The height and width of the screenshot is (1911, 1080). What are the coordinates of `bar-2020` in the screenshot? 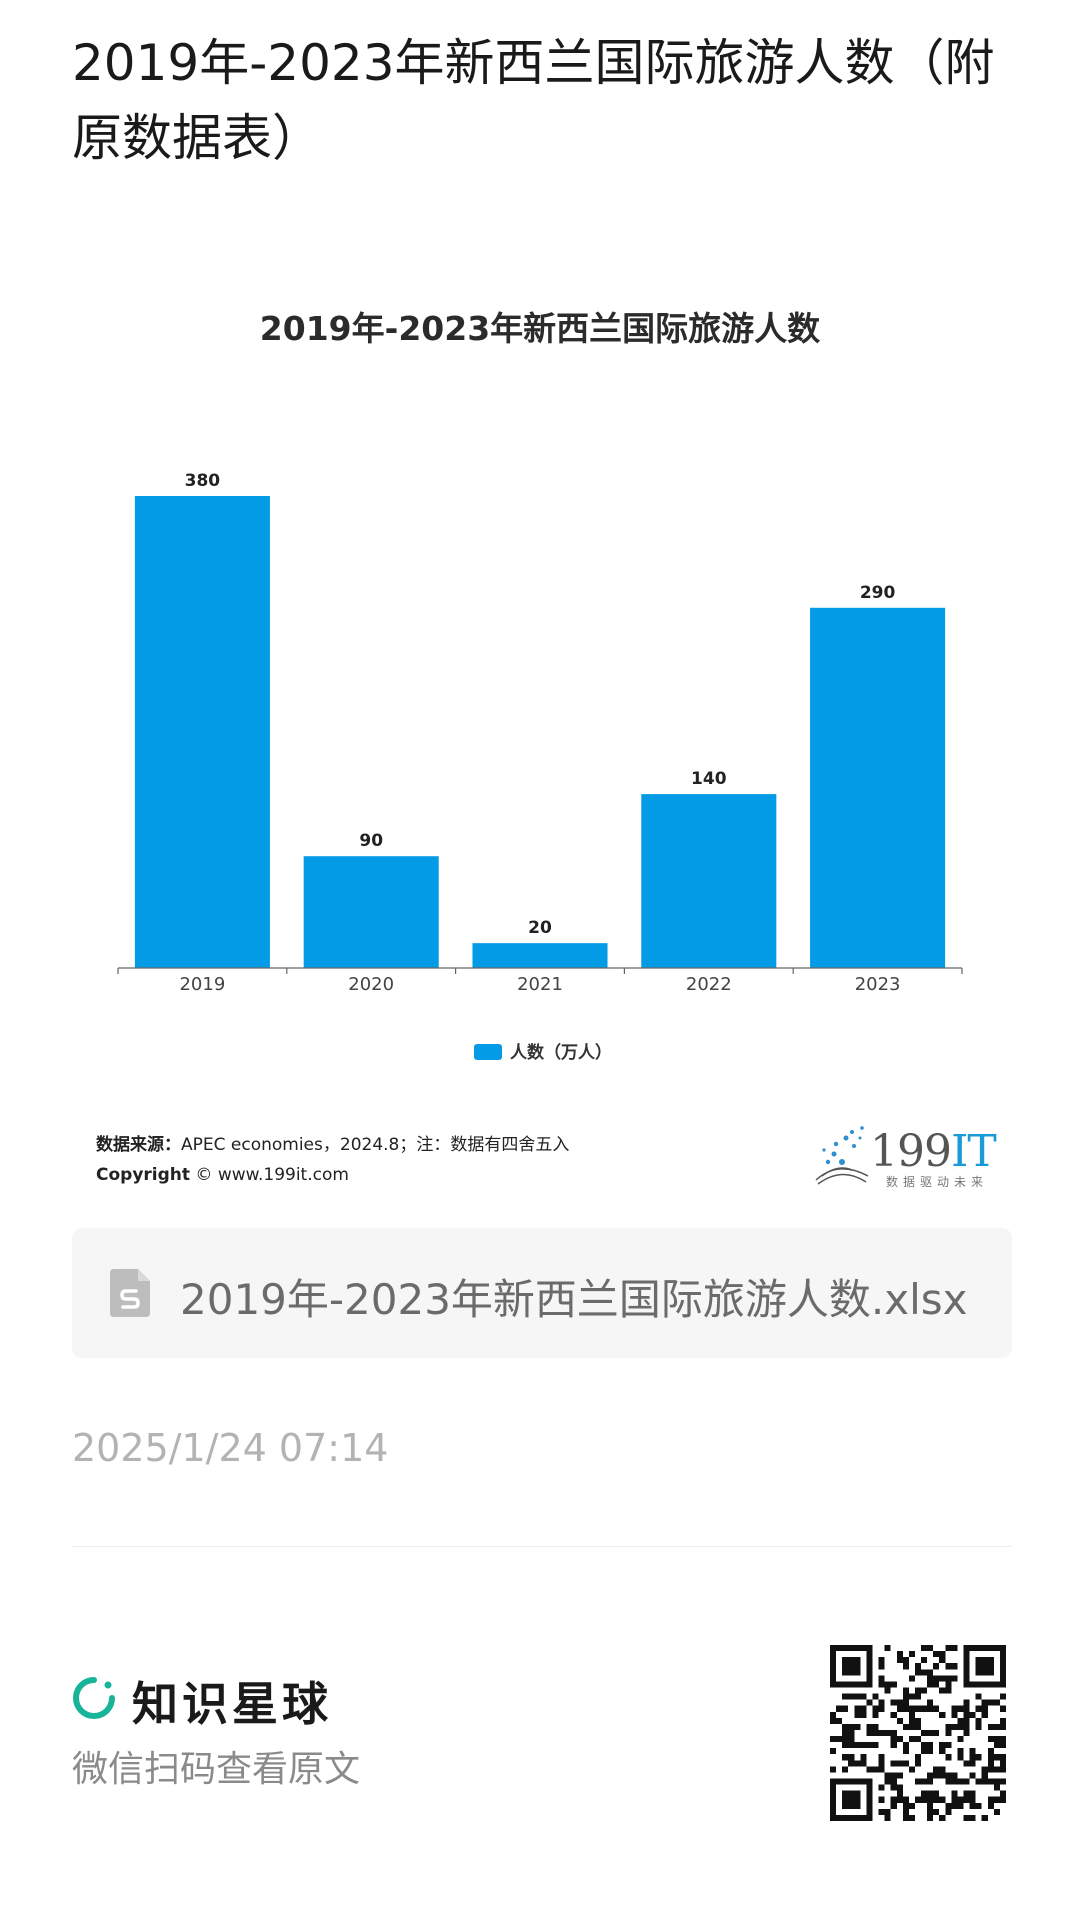 It's located at (371, 912).